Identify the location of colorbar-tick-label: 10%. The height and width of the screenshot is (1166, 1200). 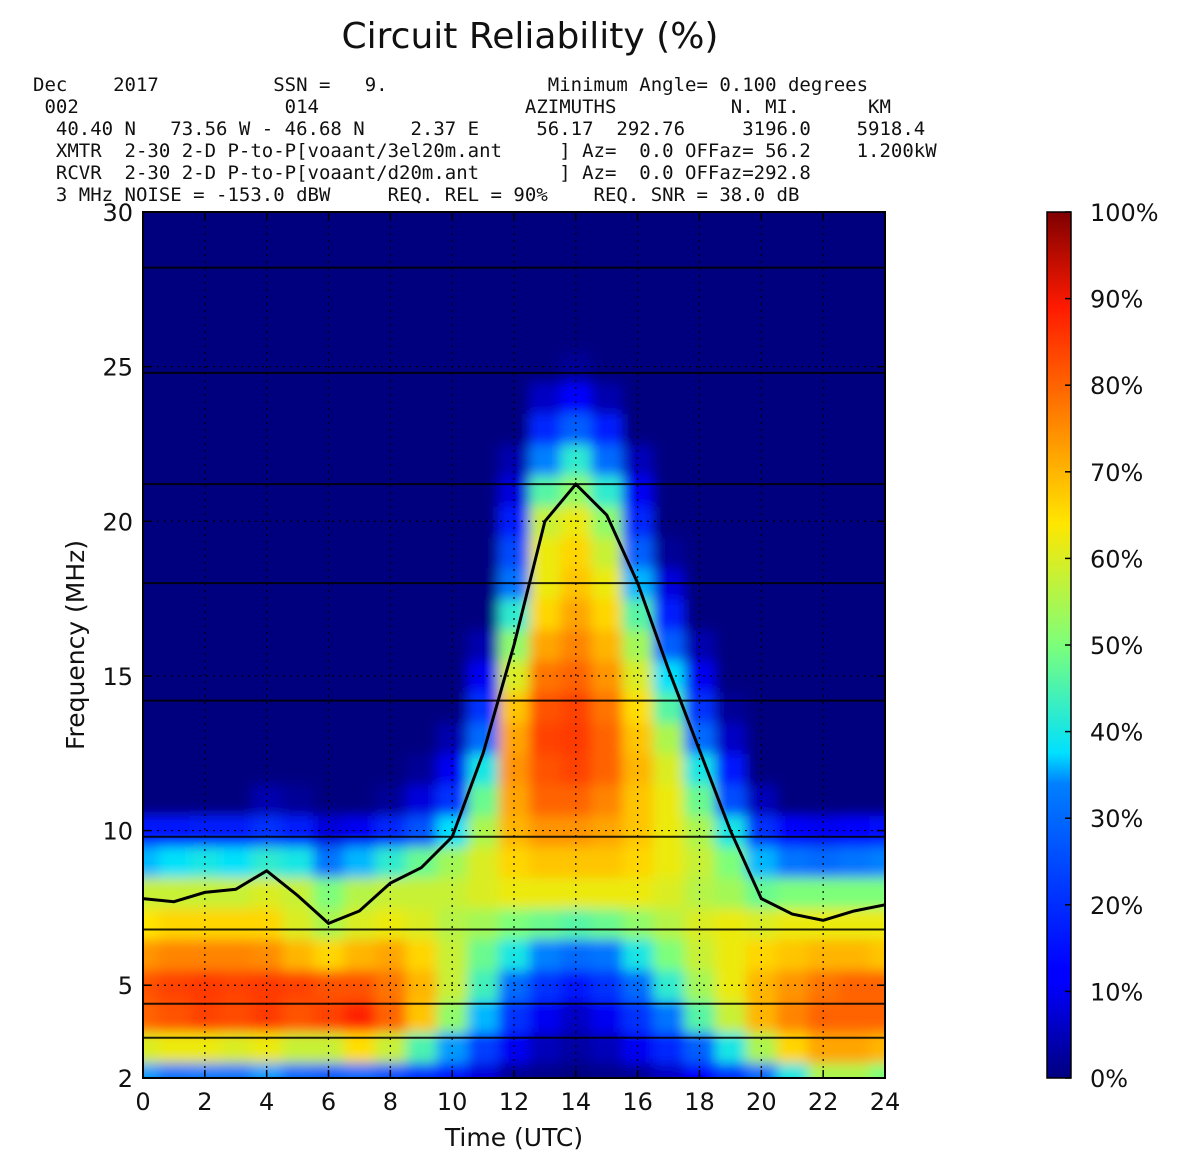
(1116, 992).